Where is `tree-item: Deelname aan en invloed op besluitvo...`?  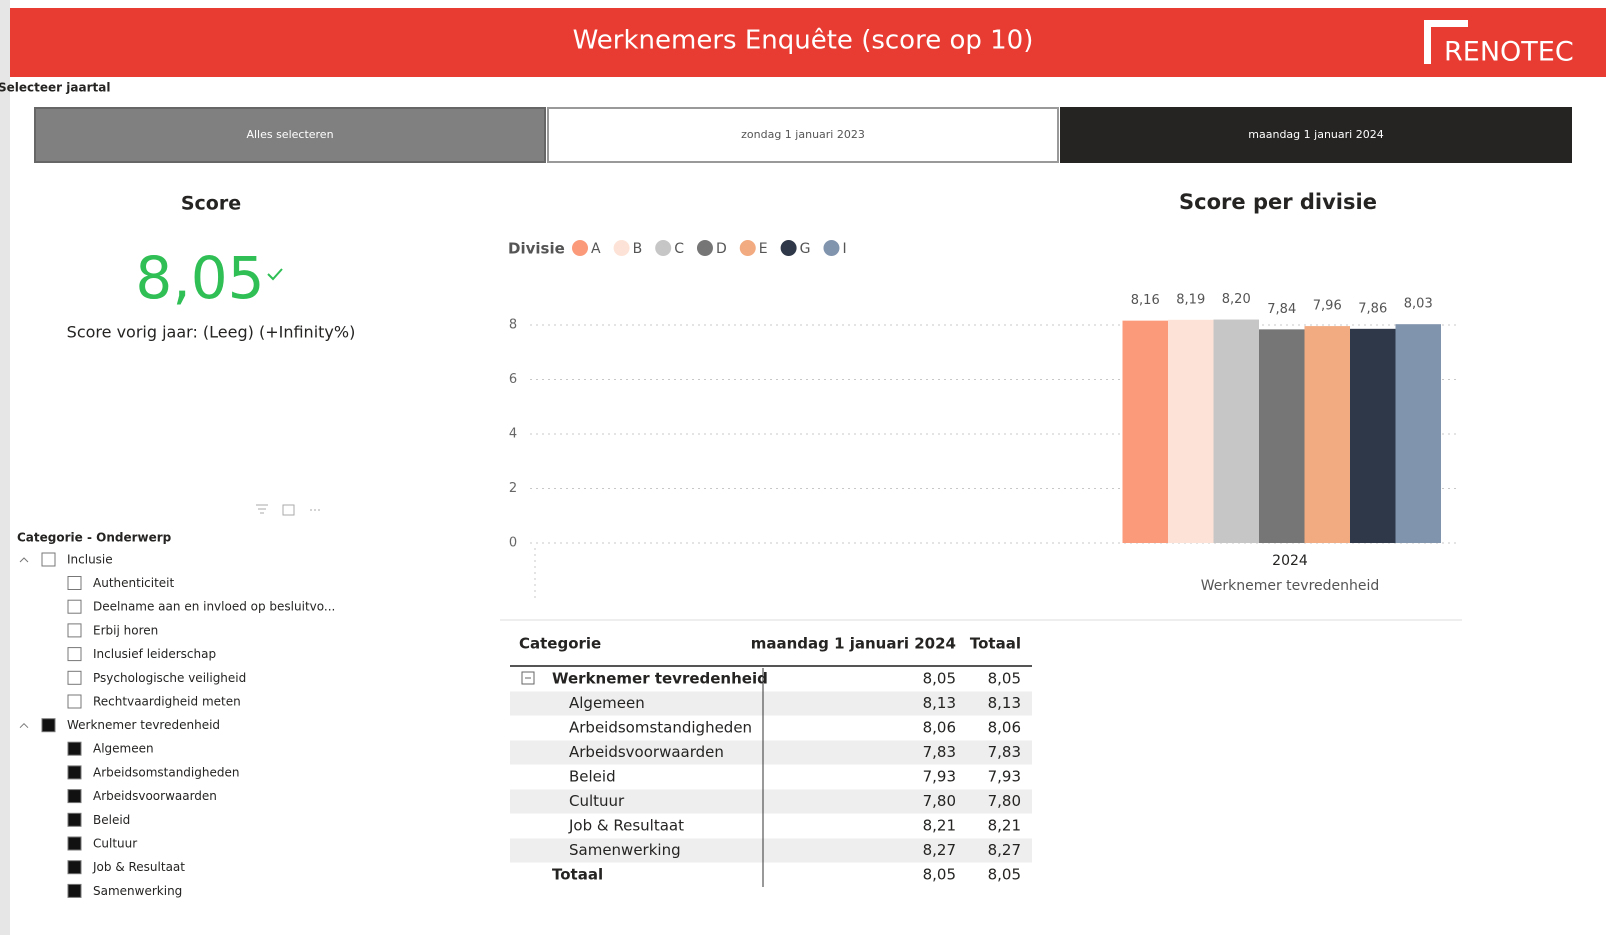 tree-item: Deelname aan en invloed op besluitvo... is located at coordinates (214, 607).